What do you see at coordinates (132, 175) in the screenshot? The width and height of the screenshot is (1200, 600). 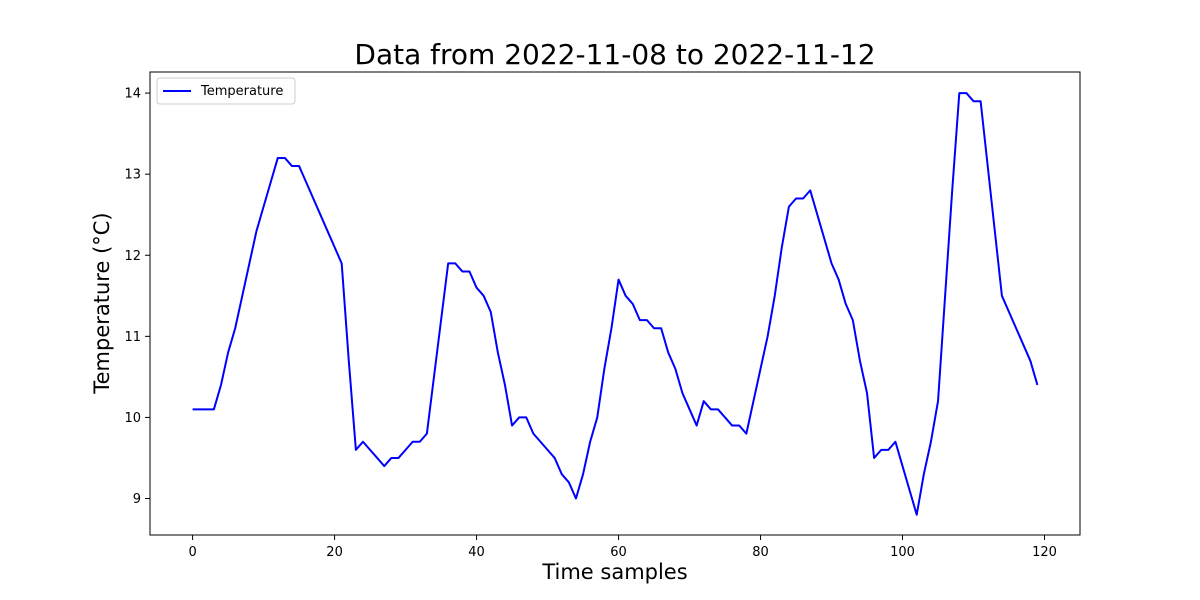 I see `y-tick-label: 13` at bounding box center [132, 175].